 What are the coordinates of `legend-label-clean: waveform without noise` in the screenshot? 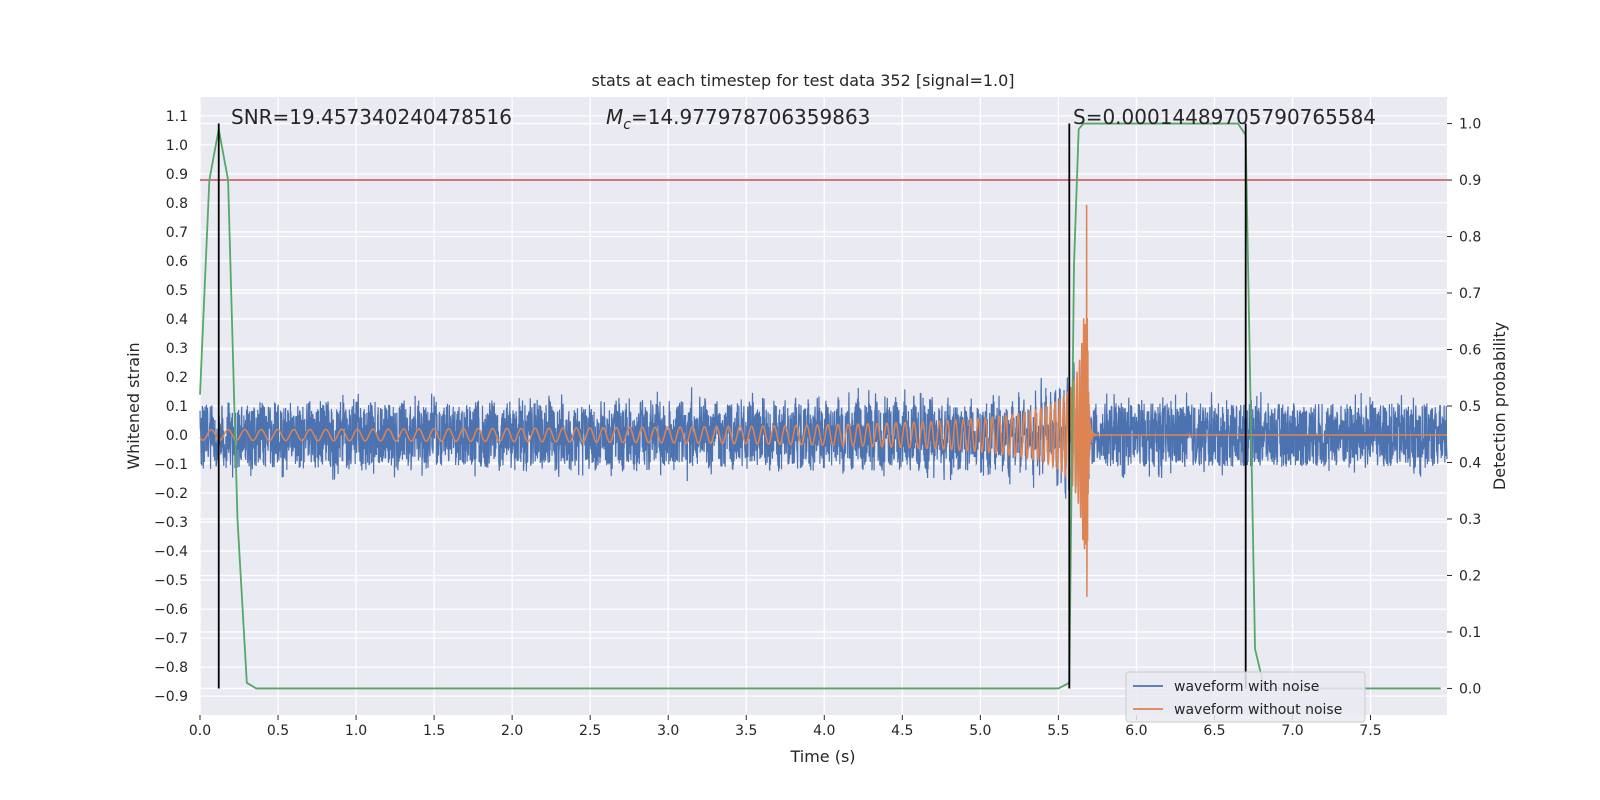 It's located at (1258, 710).